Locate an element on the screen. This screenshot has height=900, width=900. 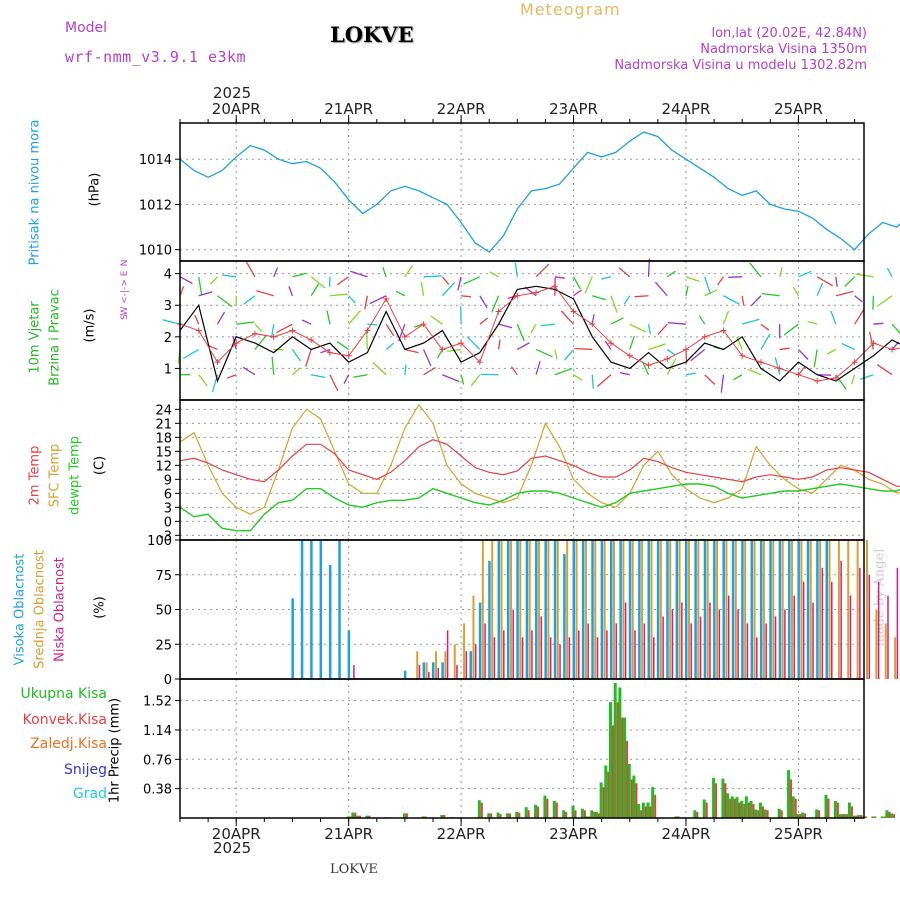
y-tick-label: 15 is located at coordinates (163, 452).